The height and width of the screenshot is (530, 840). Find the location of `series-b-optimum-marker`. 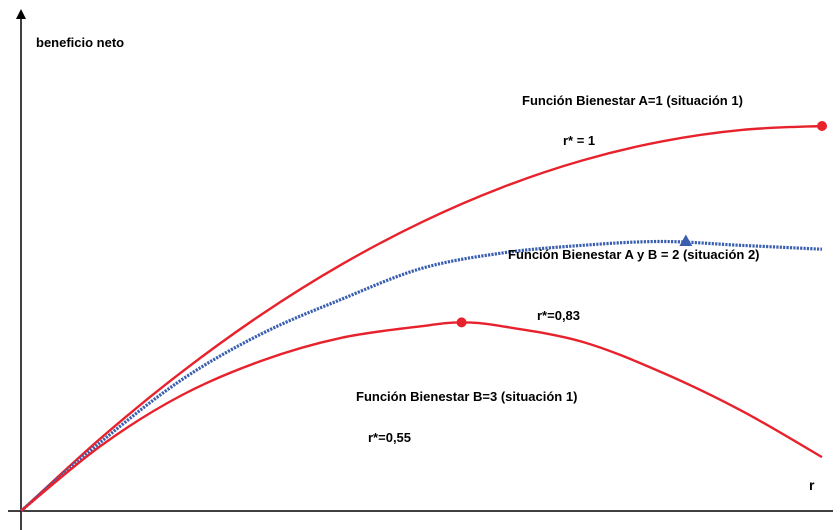

series-b-optimum-marker is located at coordinates (461, 322).